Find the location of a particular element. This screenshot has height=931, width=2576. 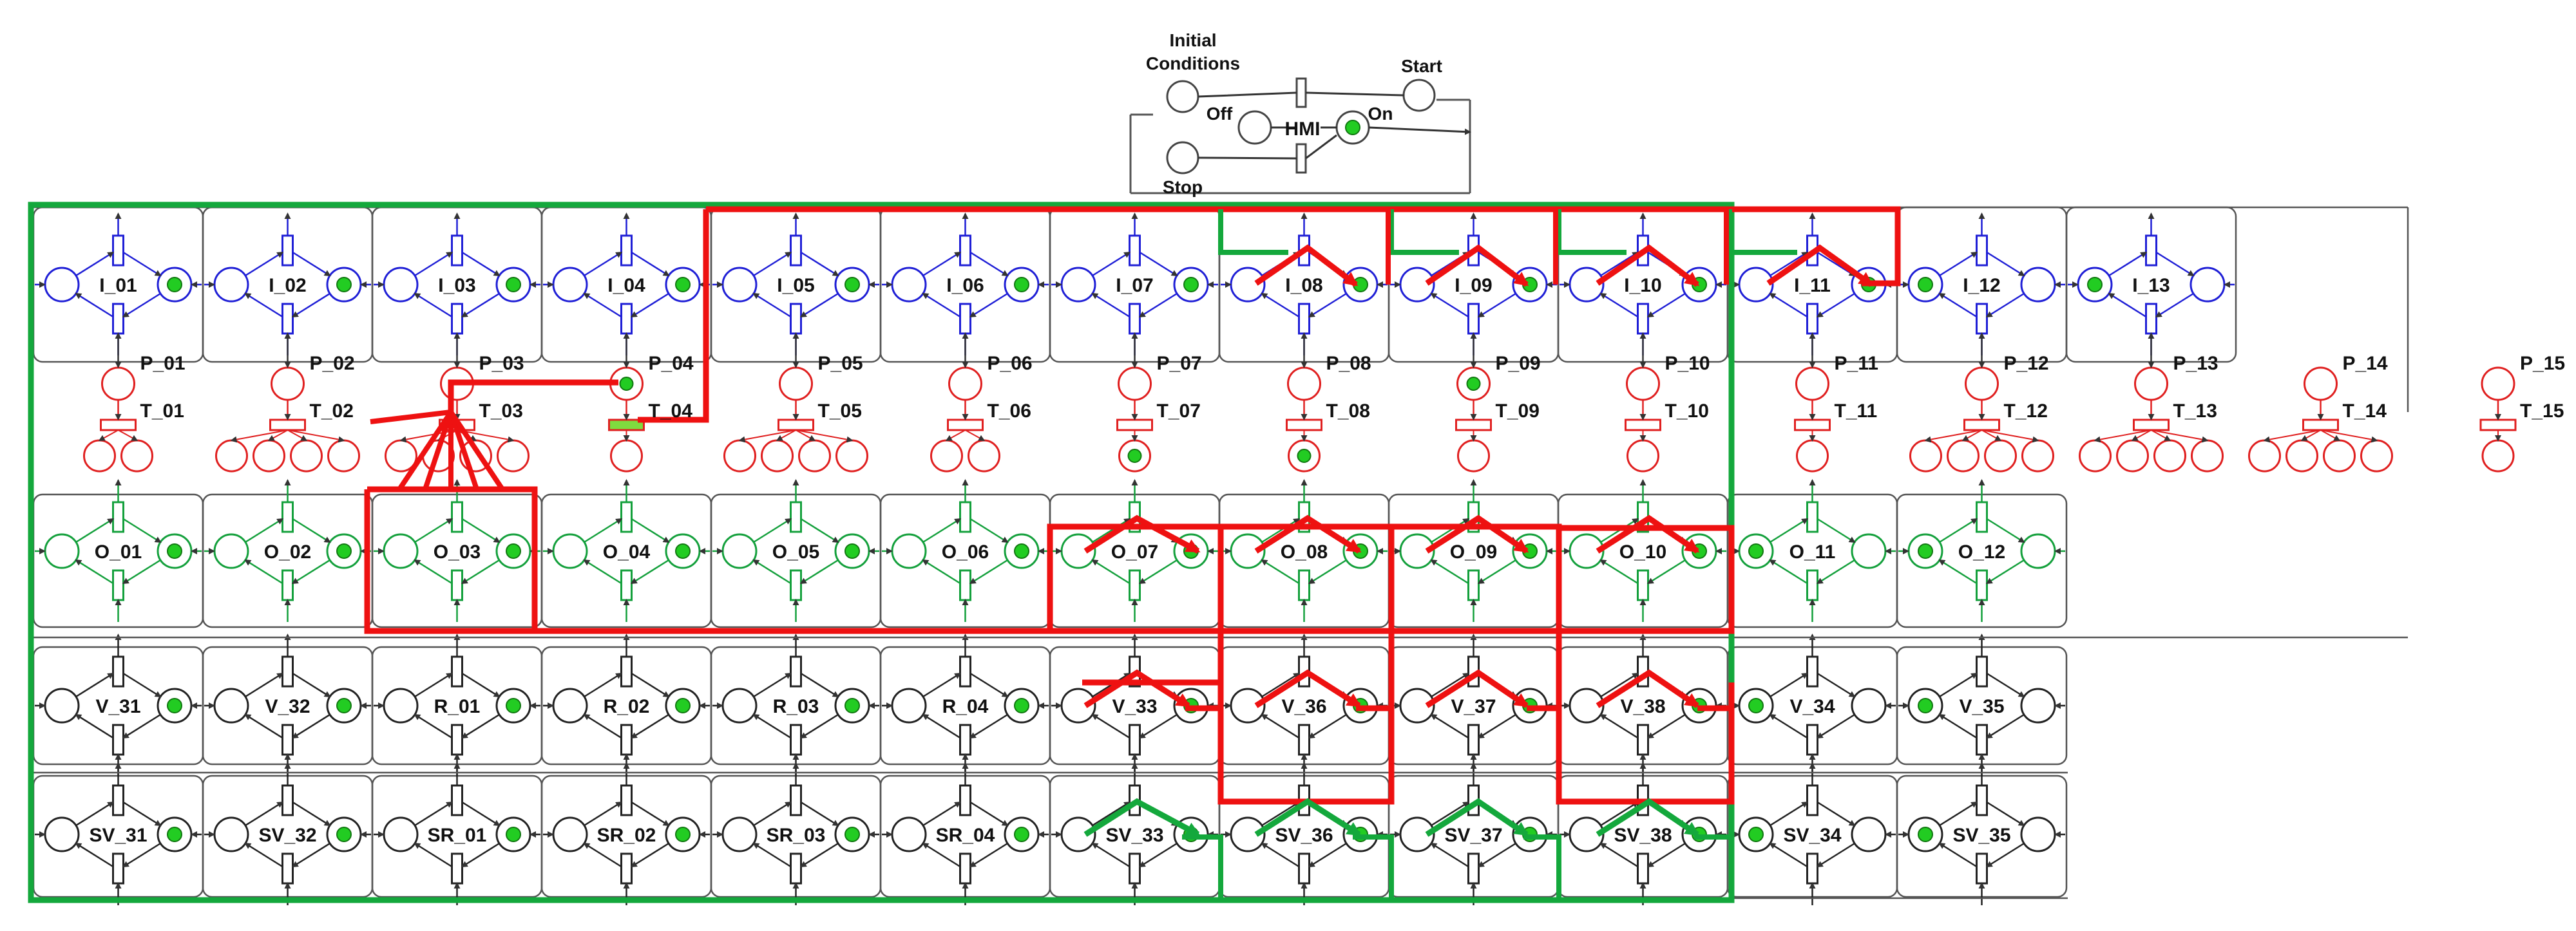

transition-label: T_03 is located at coordinates (501, 411).